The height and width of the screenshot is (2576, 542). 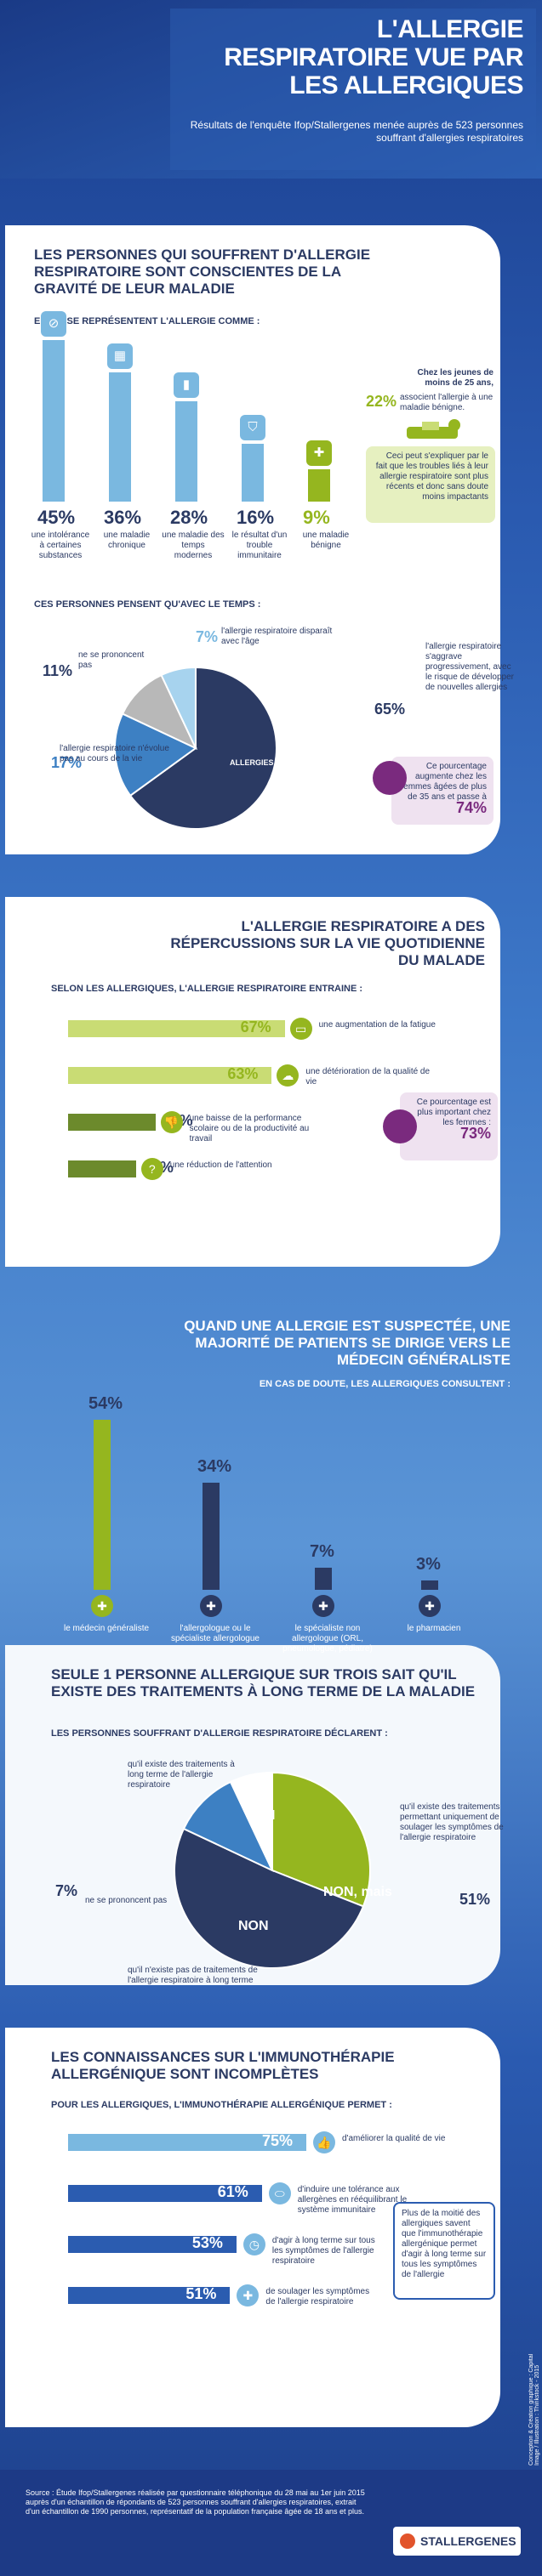 I want to click on chart2-value: 67%, so click(x=255, y=1027).